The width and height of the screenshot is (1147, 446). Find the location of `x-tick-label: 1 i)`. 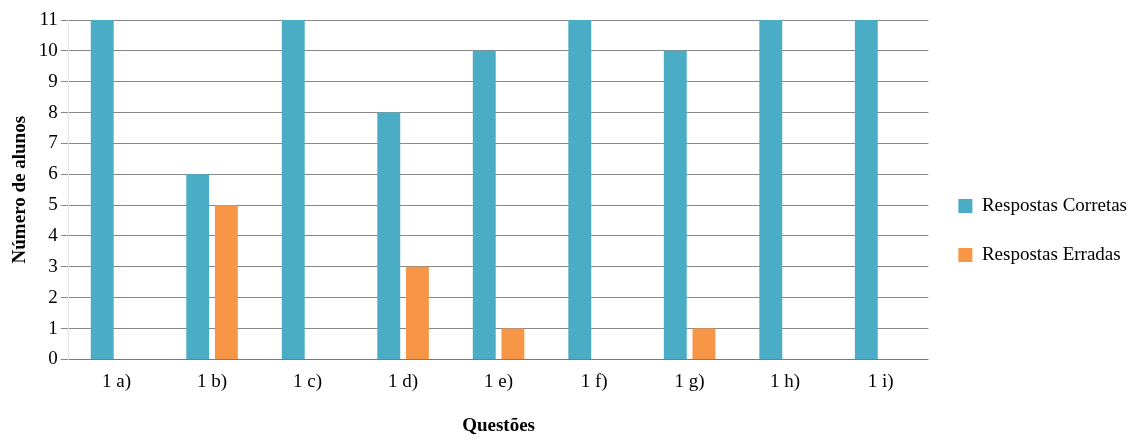

x-tick-label: 1 i) is located at coordinates (880, 380).